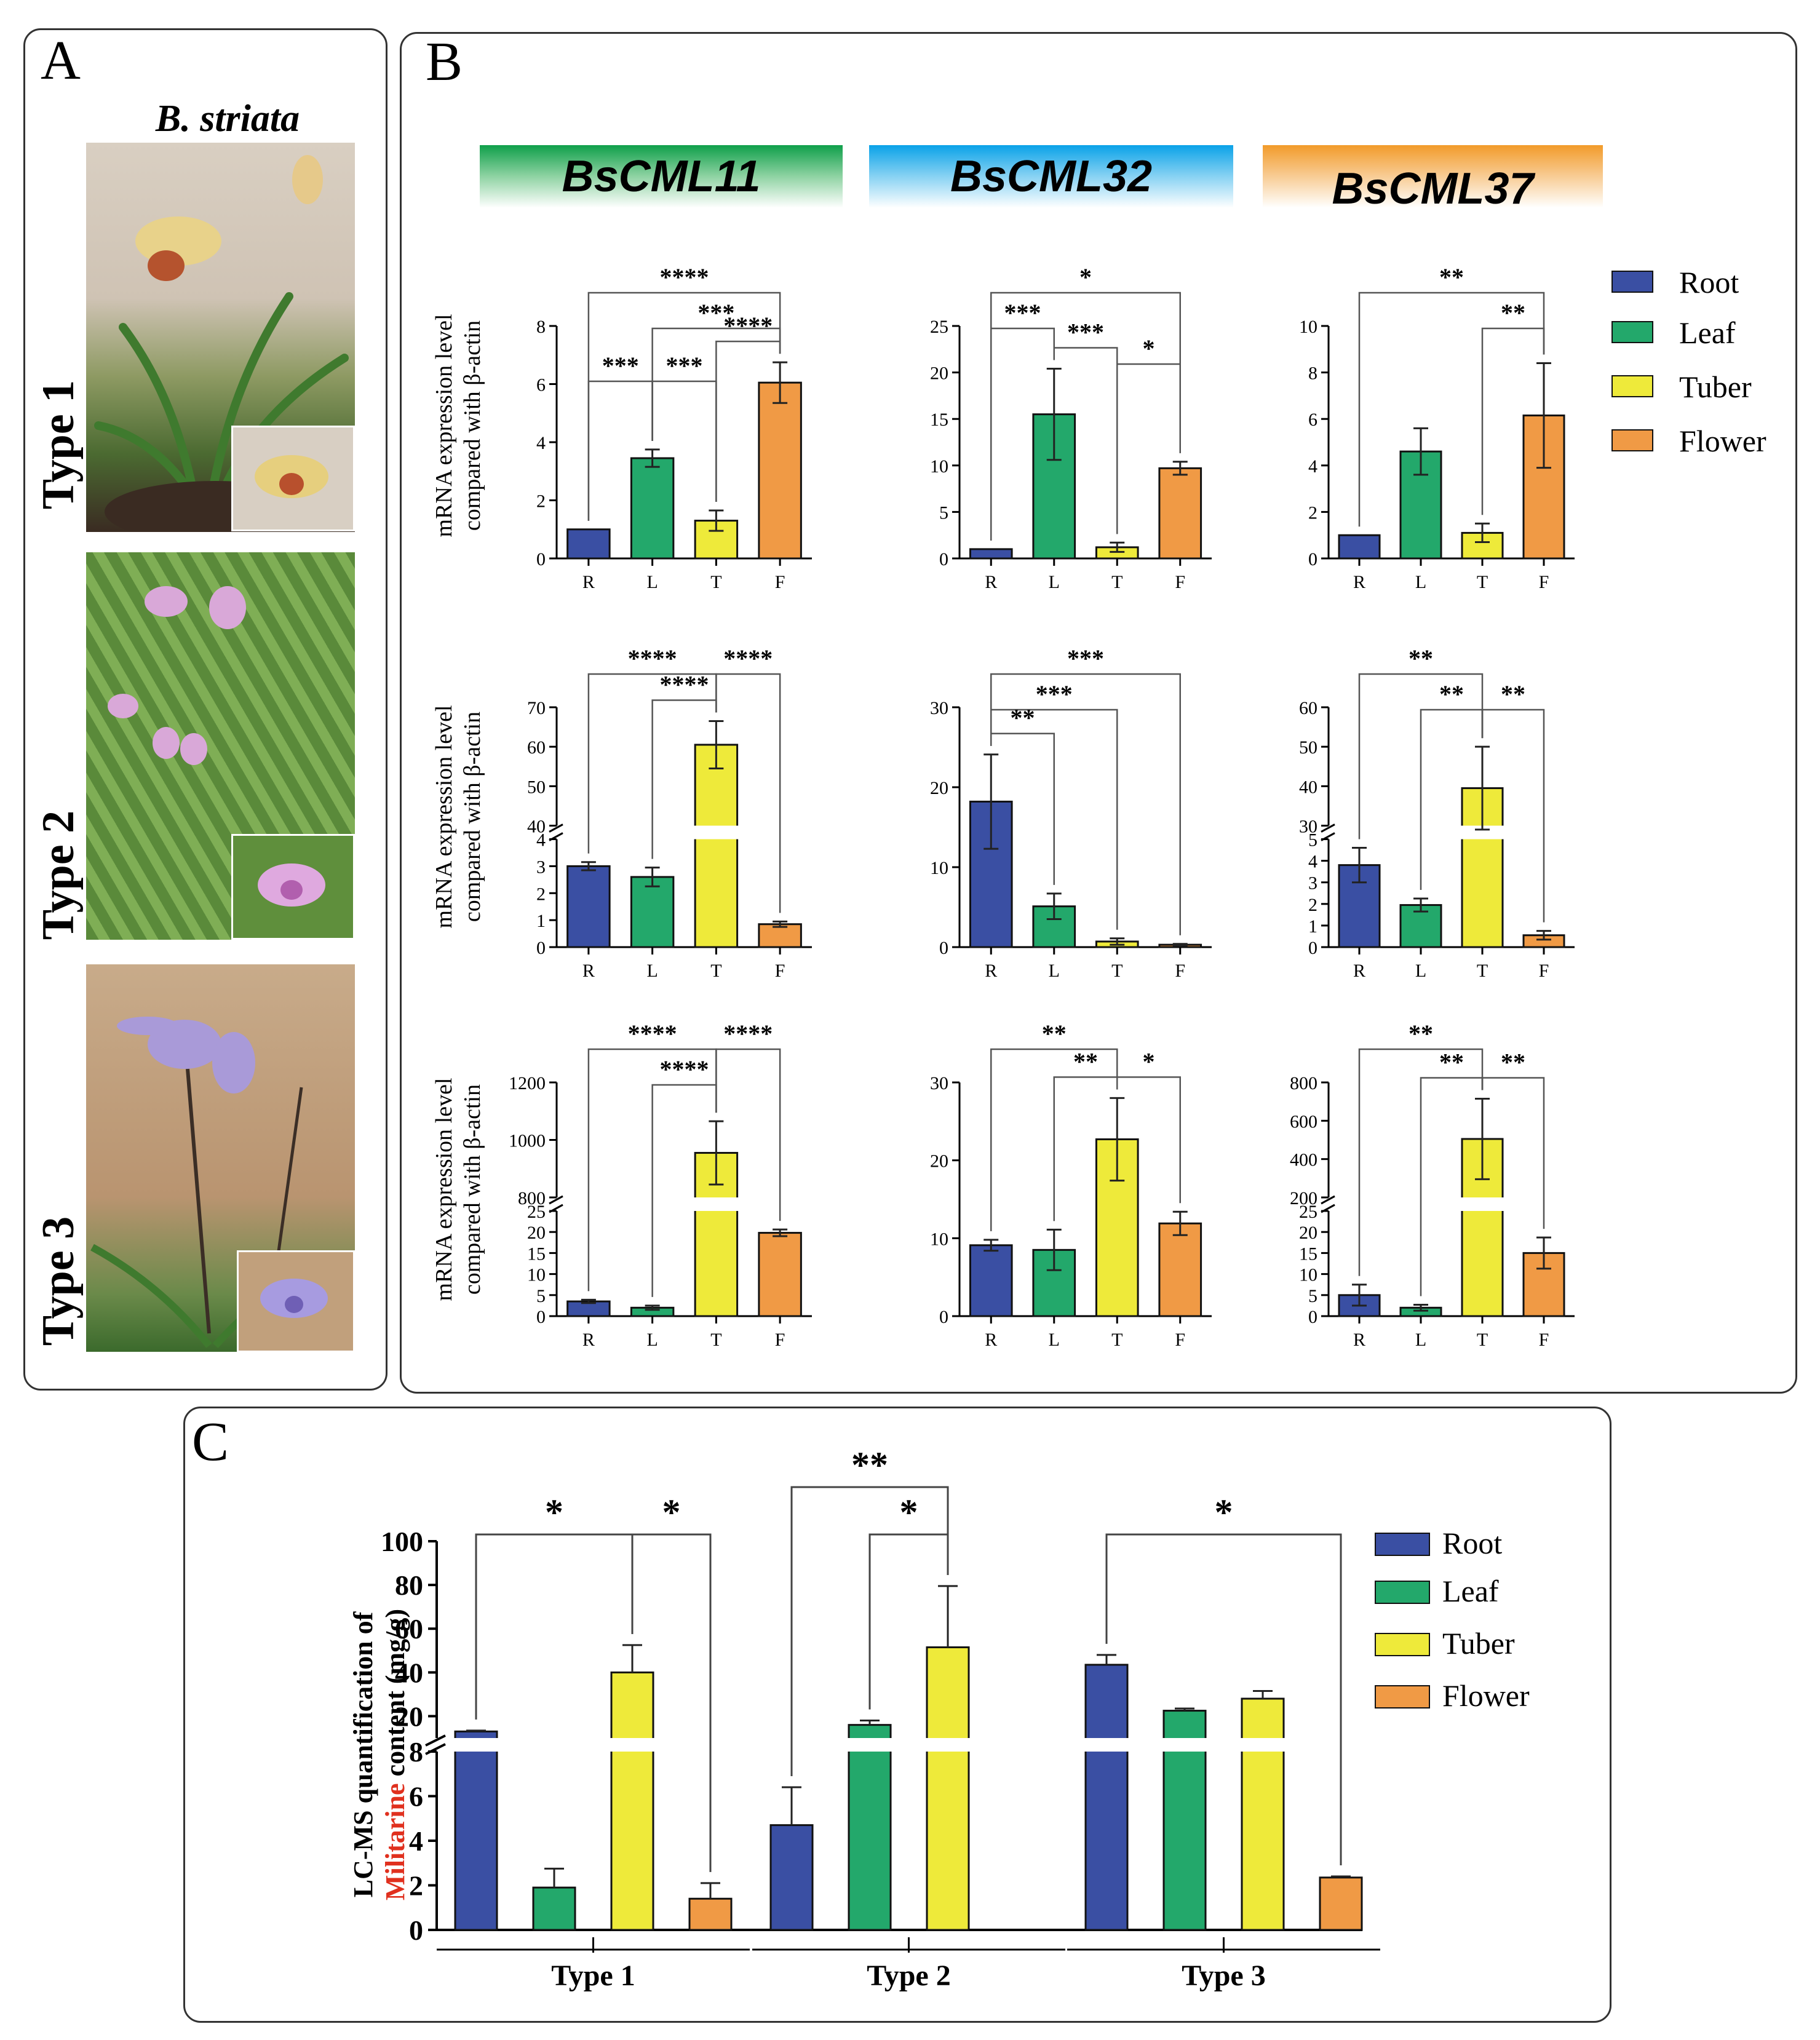  I want to click on legend-c-item-flower: Flower, so click(1467, 1697).